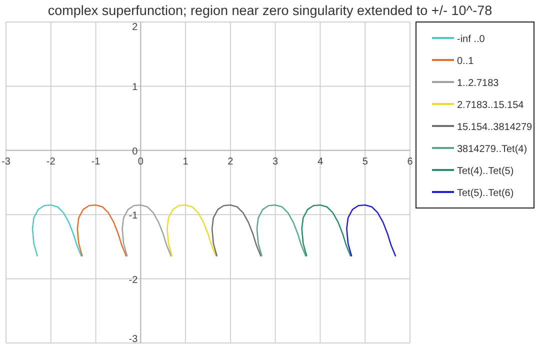  Describe the element at coordinates (495, 127) in the screenshot. I see `legend-label: 15.154..3814279` at that location.